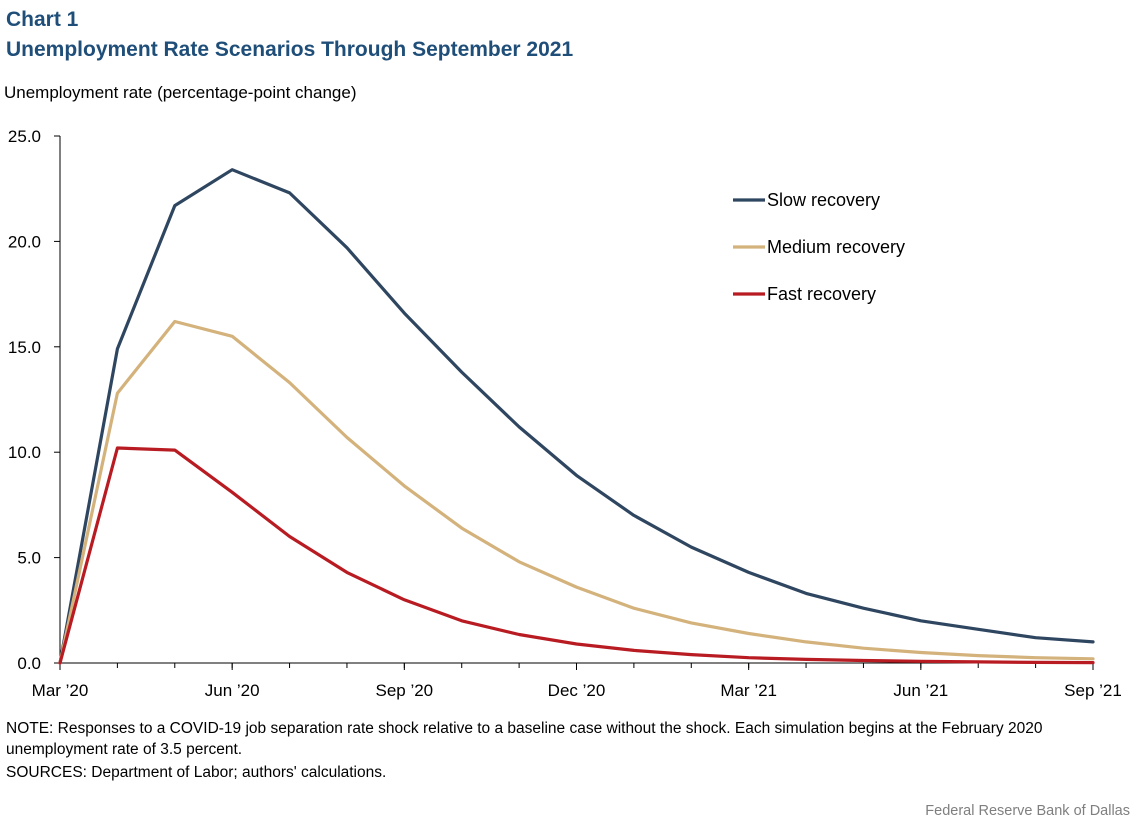  What do you see at coordinates (24, 241) in the screenshot?
I see `y-tick-label: 20.0` at bounding box center [24, 241].